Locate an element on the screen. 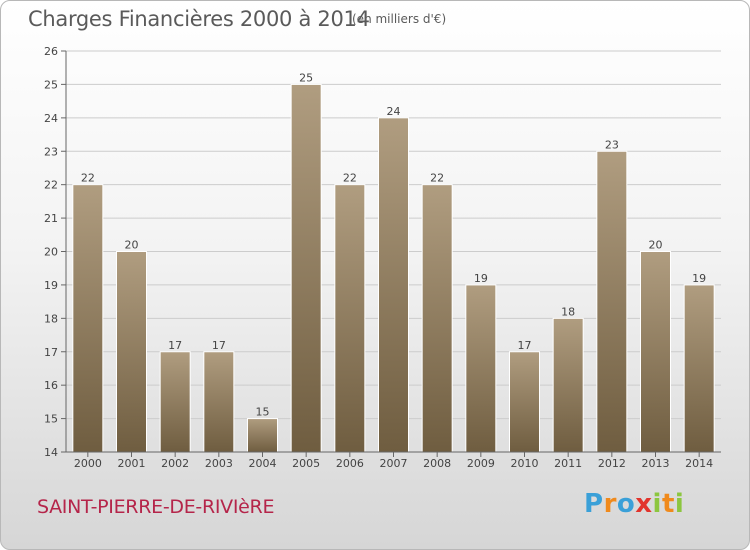 This screenshot has height=550, width=750. x-tick-label: 2010 is located at coordinates (525, 463).